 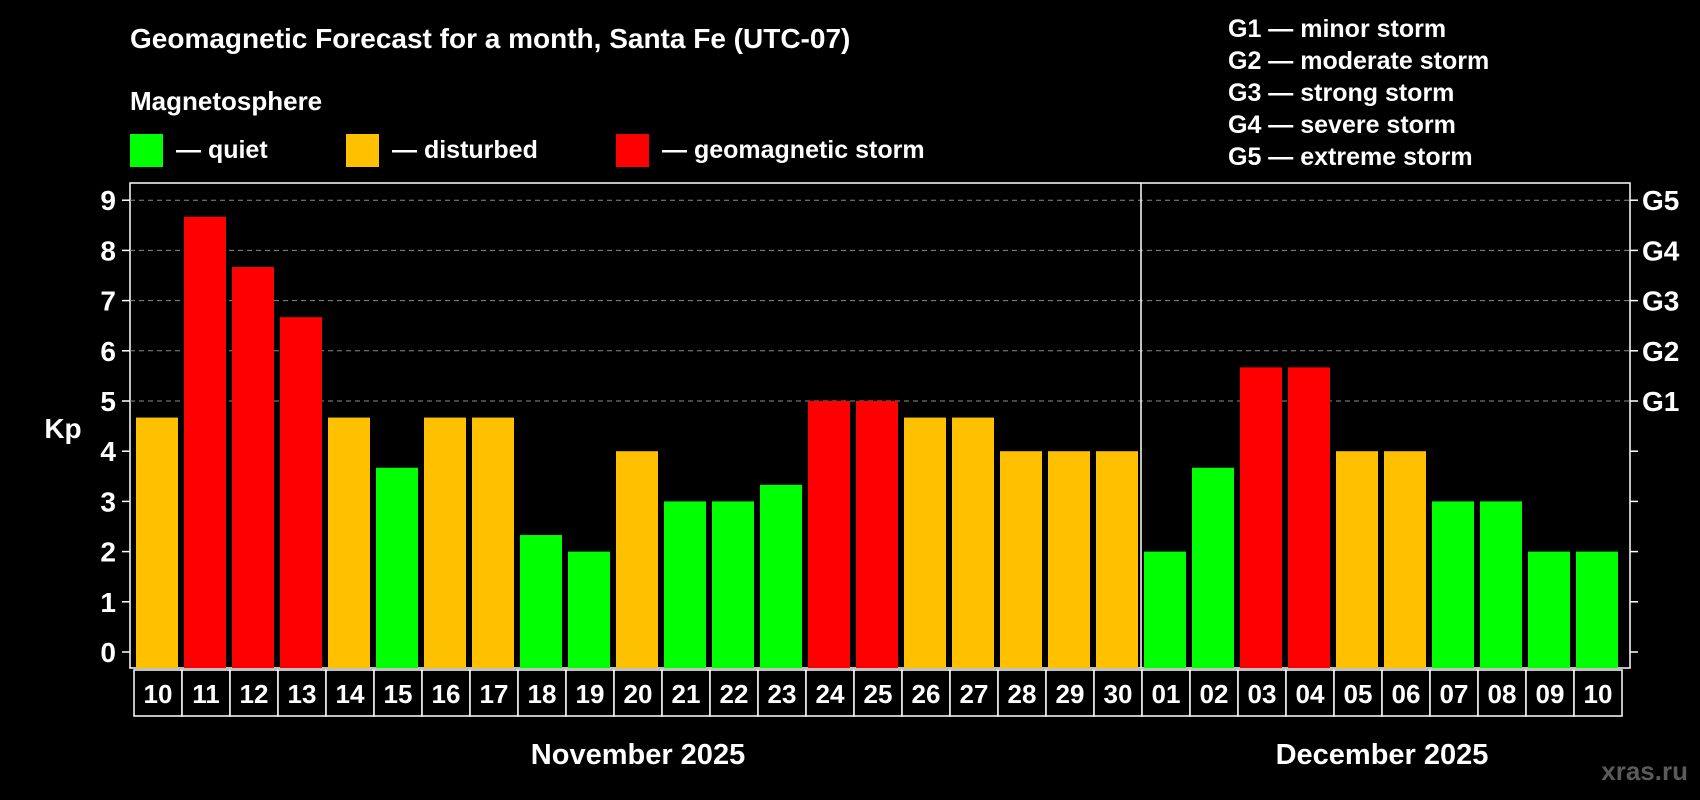 I want to click on x-tick-label: 19, so click(x=590, y=694).